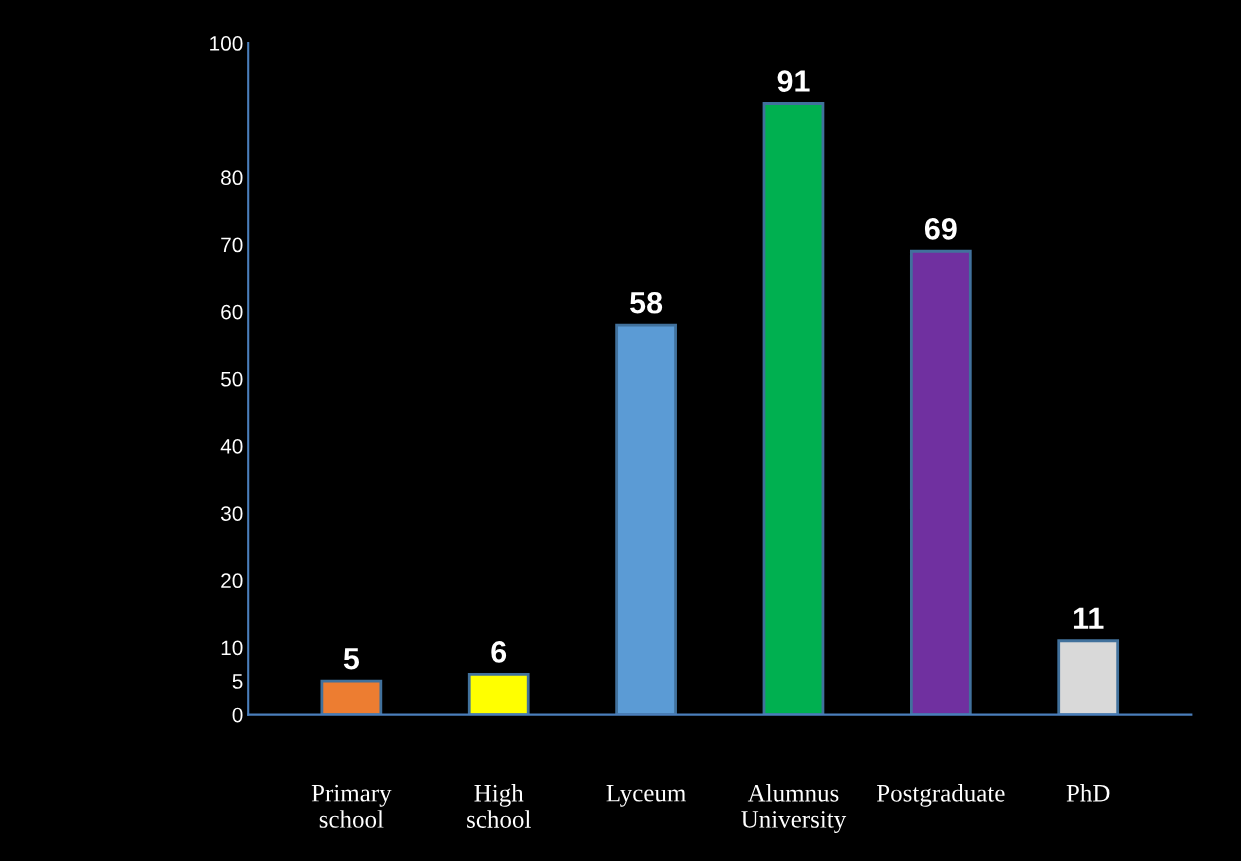 The image size is (1241, 861). Describe the element at coordinates (231, 513) in the screenshot. I see `y-tick-label: 30` at that location.